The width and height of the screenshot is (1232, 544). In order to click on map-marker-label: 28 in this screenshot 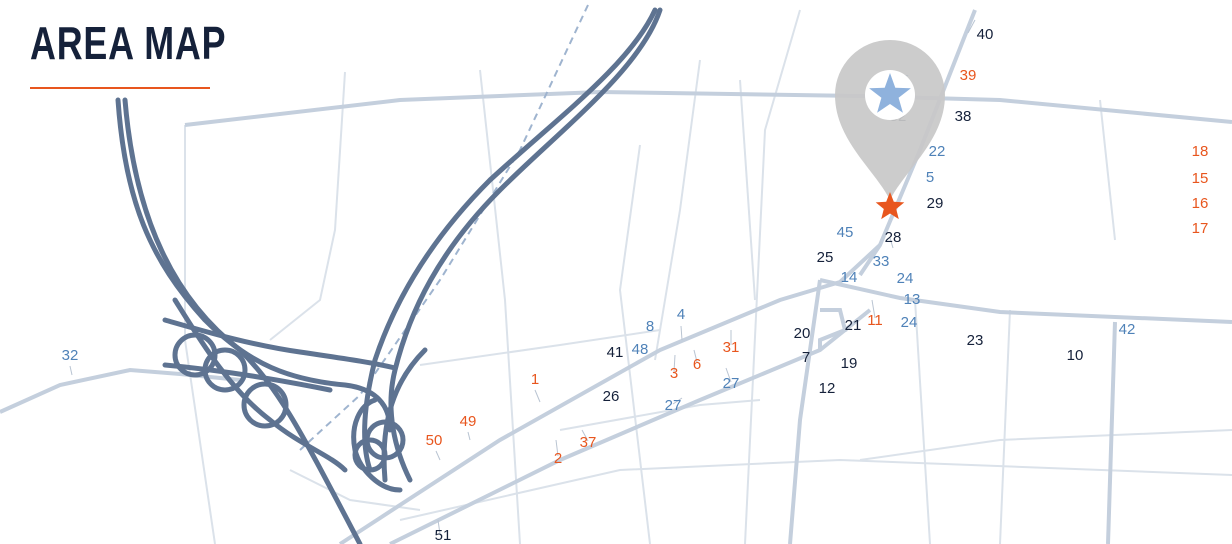, I will do `click(893, 237)`.